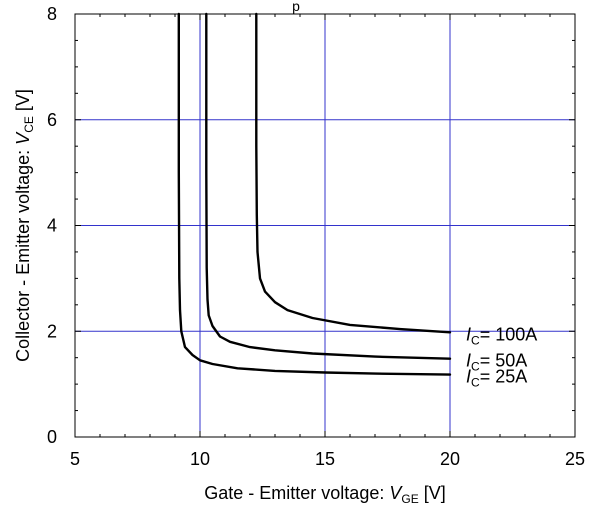 This screenshot has width=592, height=506. I want to click on x-tick-label: 20, so click(450, 459).